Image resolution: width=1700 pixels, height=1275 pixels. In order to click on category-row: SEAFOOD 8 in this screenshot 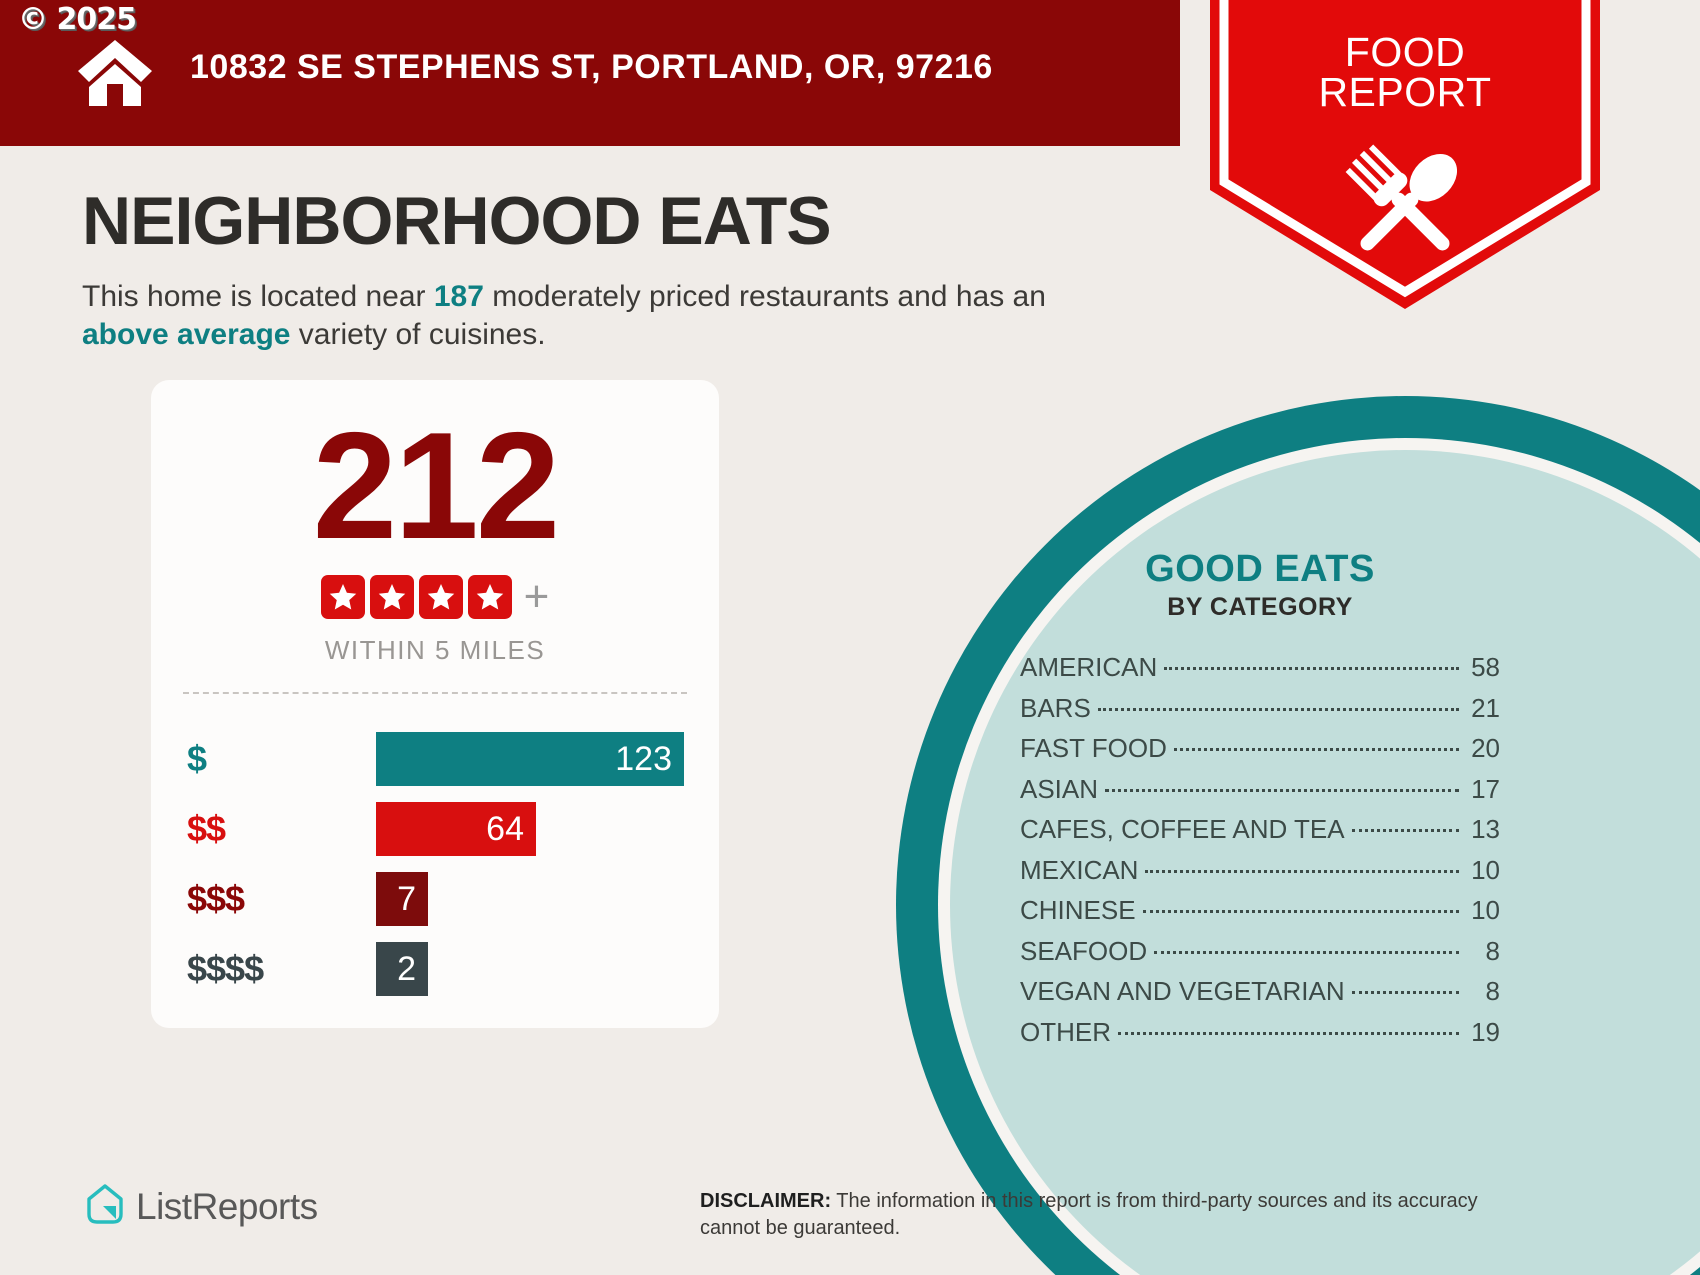, I will do `click(1260, 956)`.